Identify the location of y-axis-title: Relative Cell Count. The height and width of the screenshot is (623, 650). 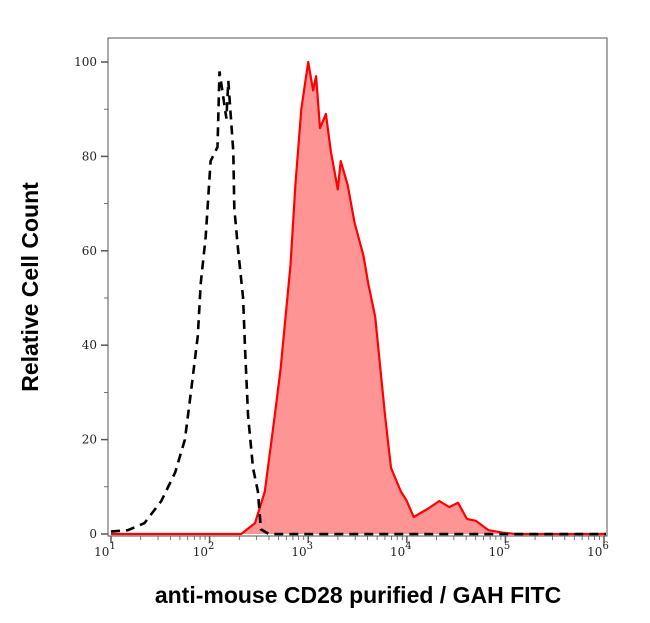
(30, 287).